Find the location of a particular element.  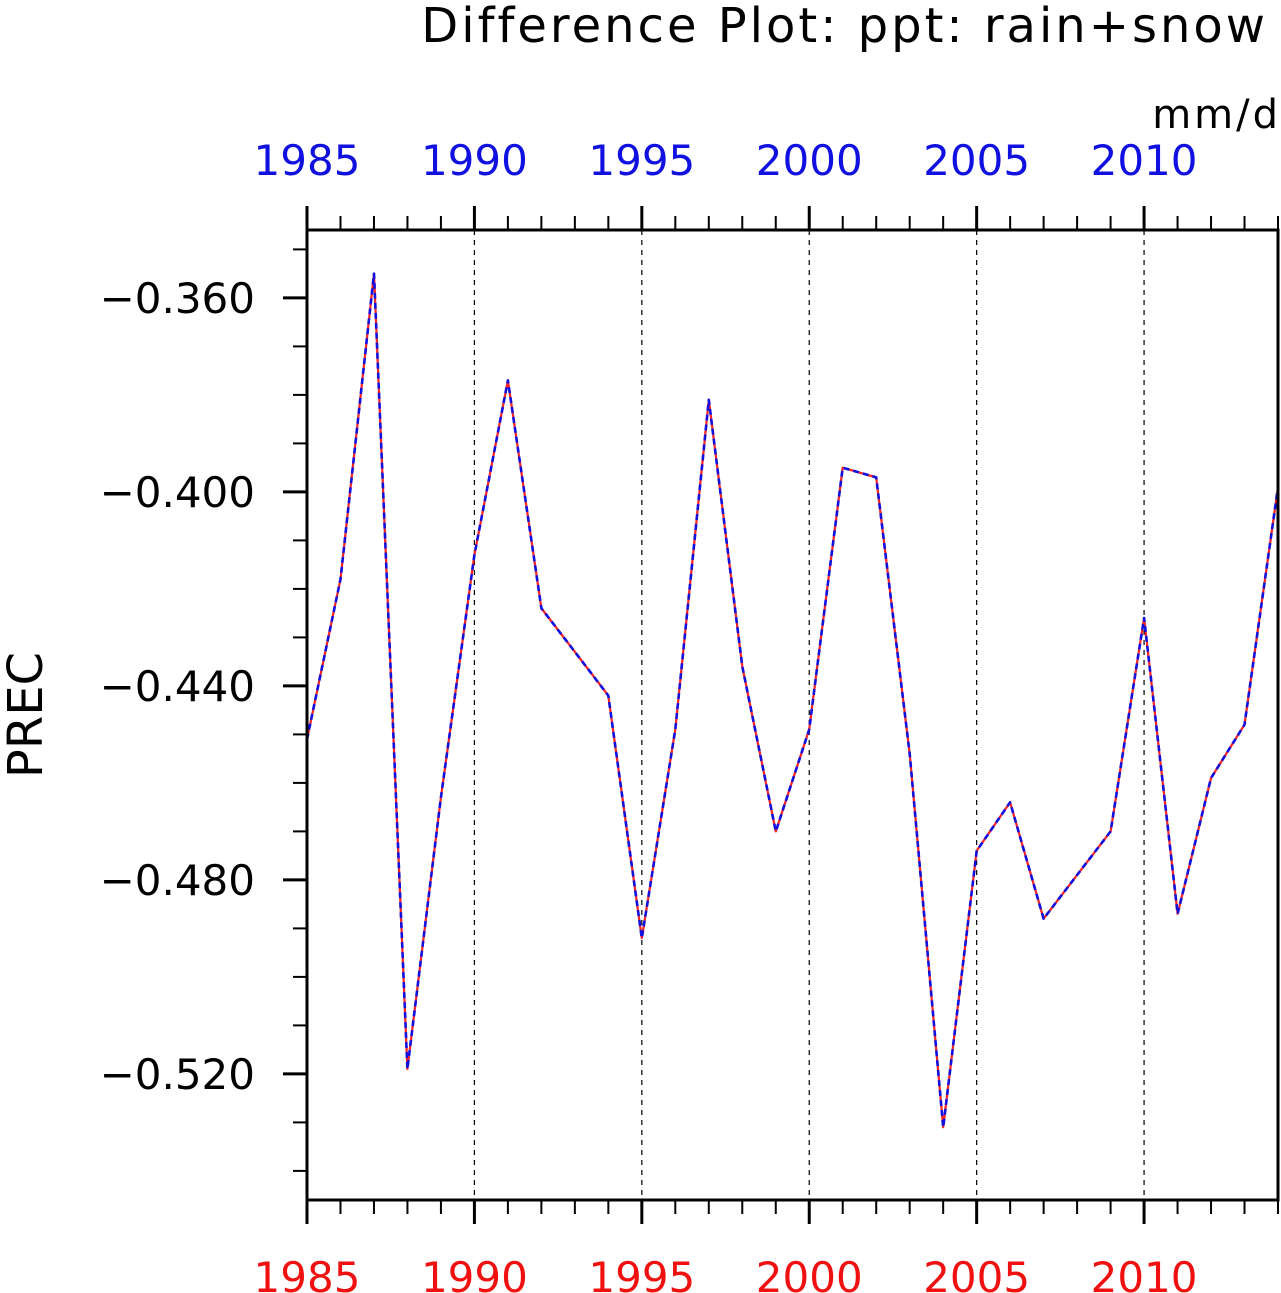

x-top-tick-label: 2005 is located at coordinates (976, 160).